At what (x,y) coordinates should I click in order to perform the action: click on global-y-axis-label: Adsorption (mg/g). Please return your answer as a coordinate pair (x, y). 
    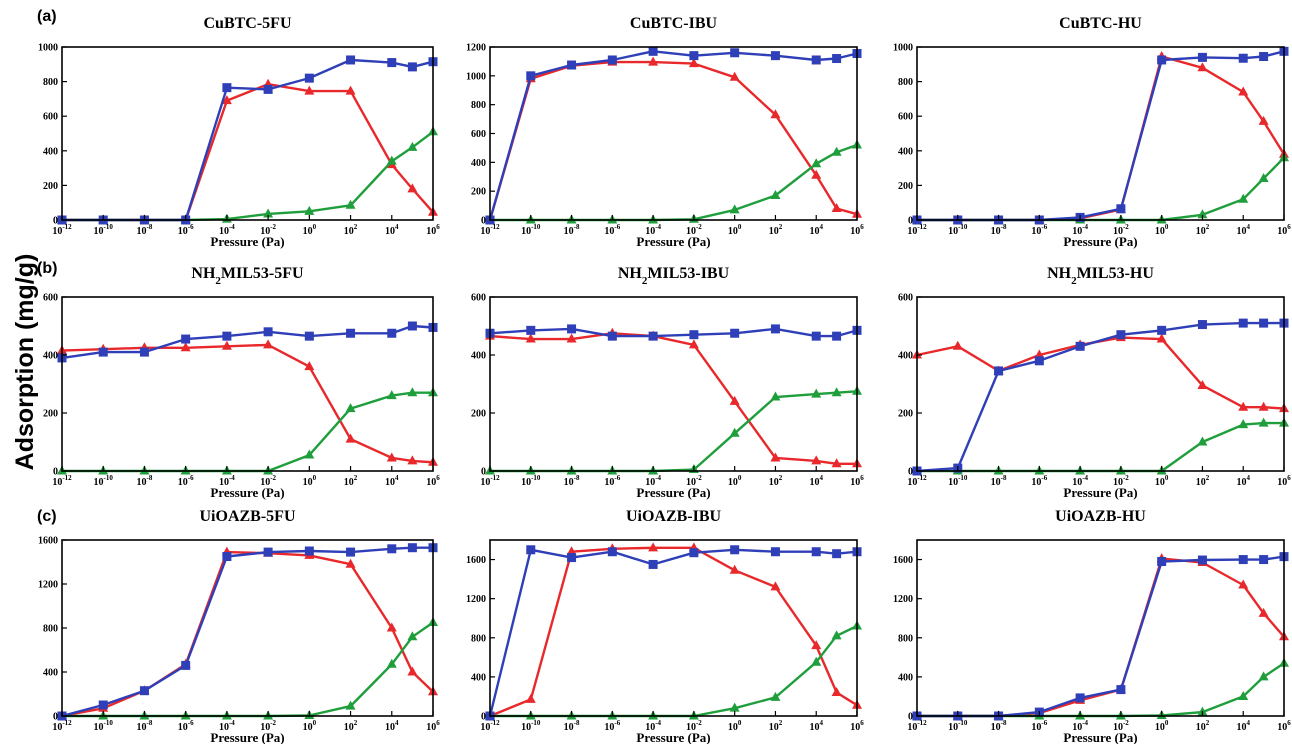
    Looking at the image, I should click on (25, 362).